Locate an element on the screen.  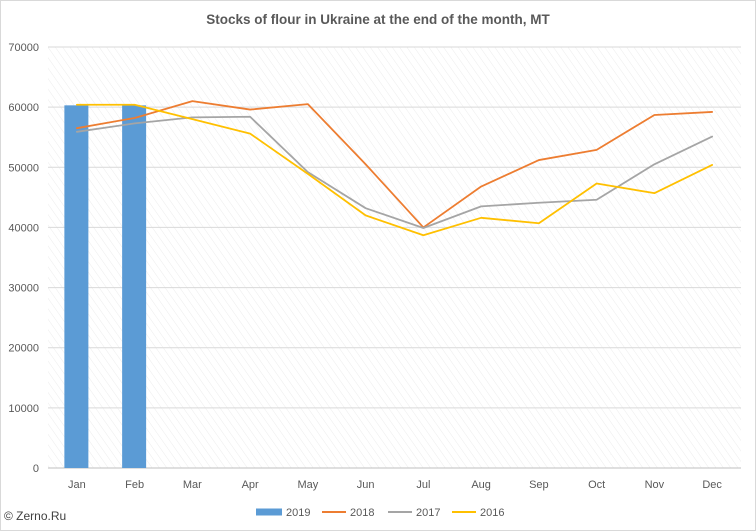
x-tick-label: Apr is located at coordinates (250, 485).